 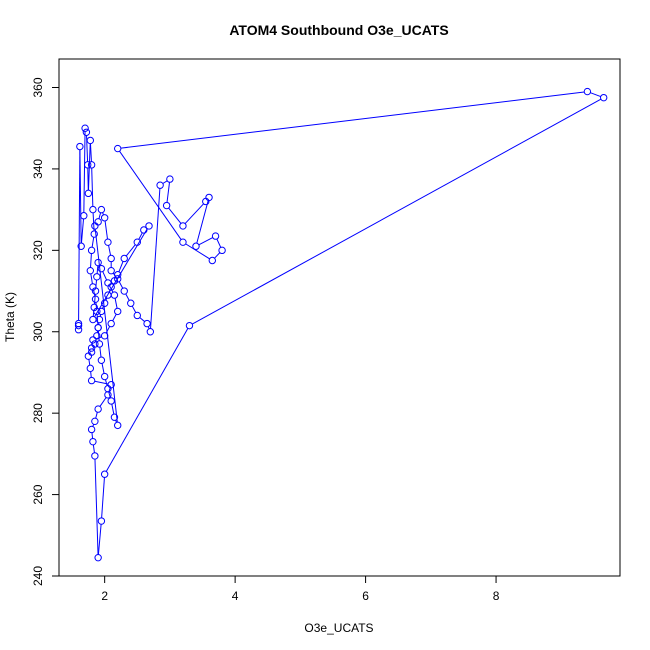 What do you see at coordinates (235, 596) in the screenshot?
I see `x-tick-label: 4` at bounding box center [235, 596].